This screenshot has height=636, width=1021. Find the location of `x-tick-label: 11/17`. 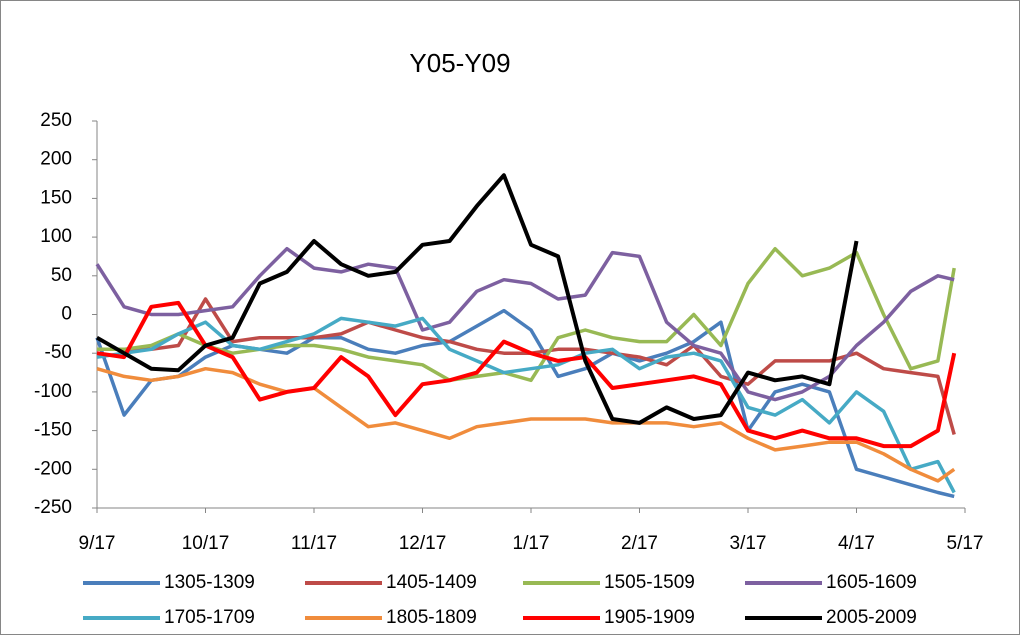

x-tick-label: 11/17 is located at coordinates (314, 543).